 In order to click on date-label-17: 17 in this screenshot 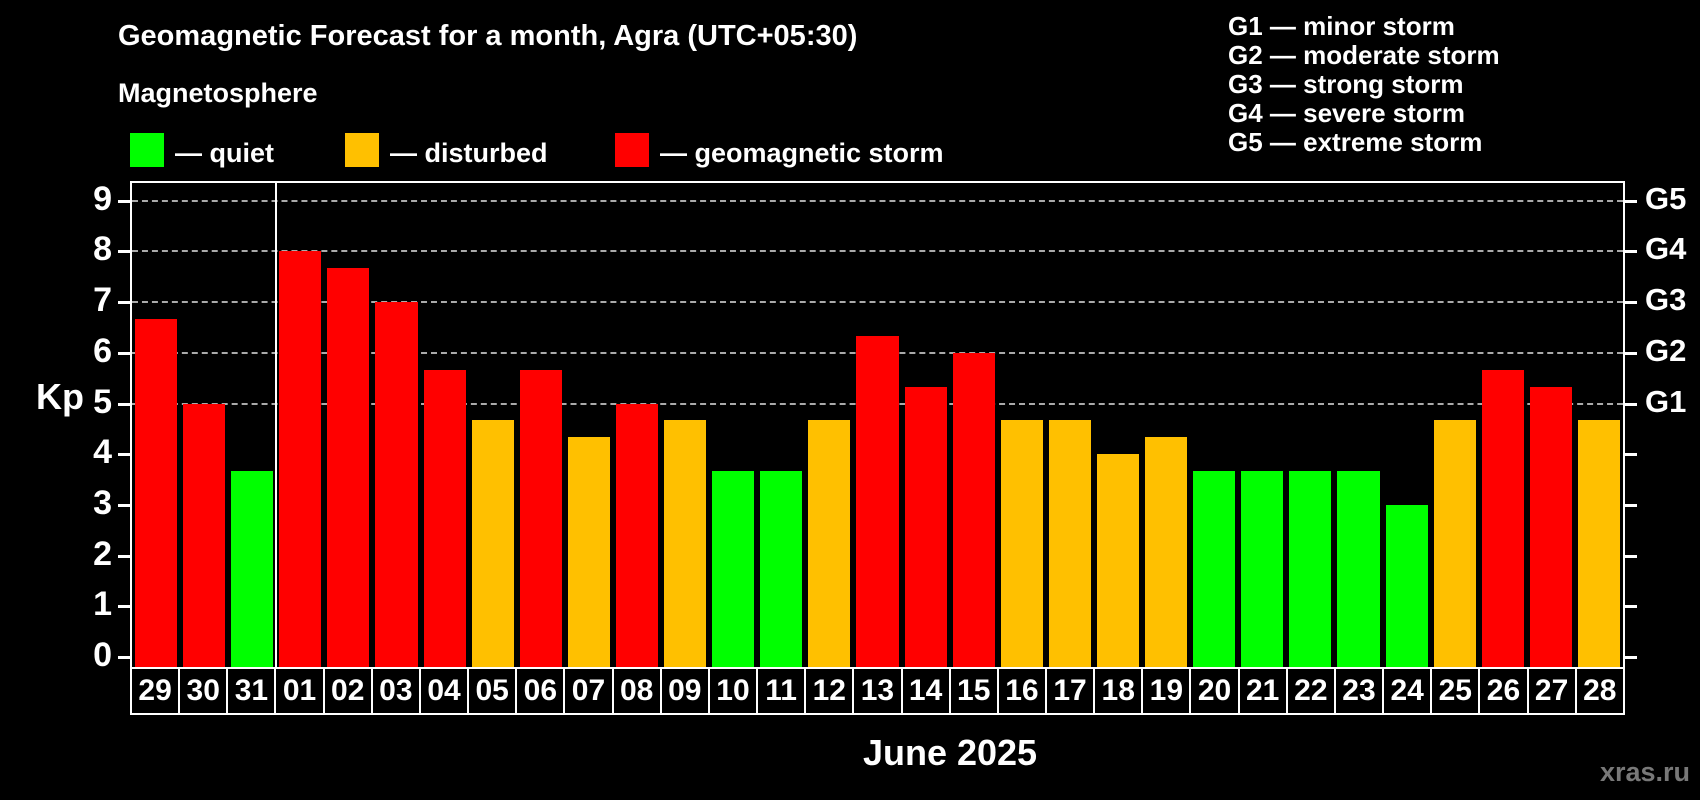, I will do `click(1071, 691)`.